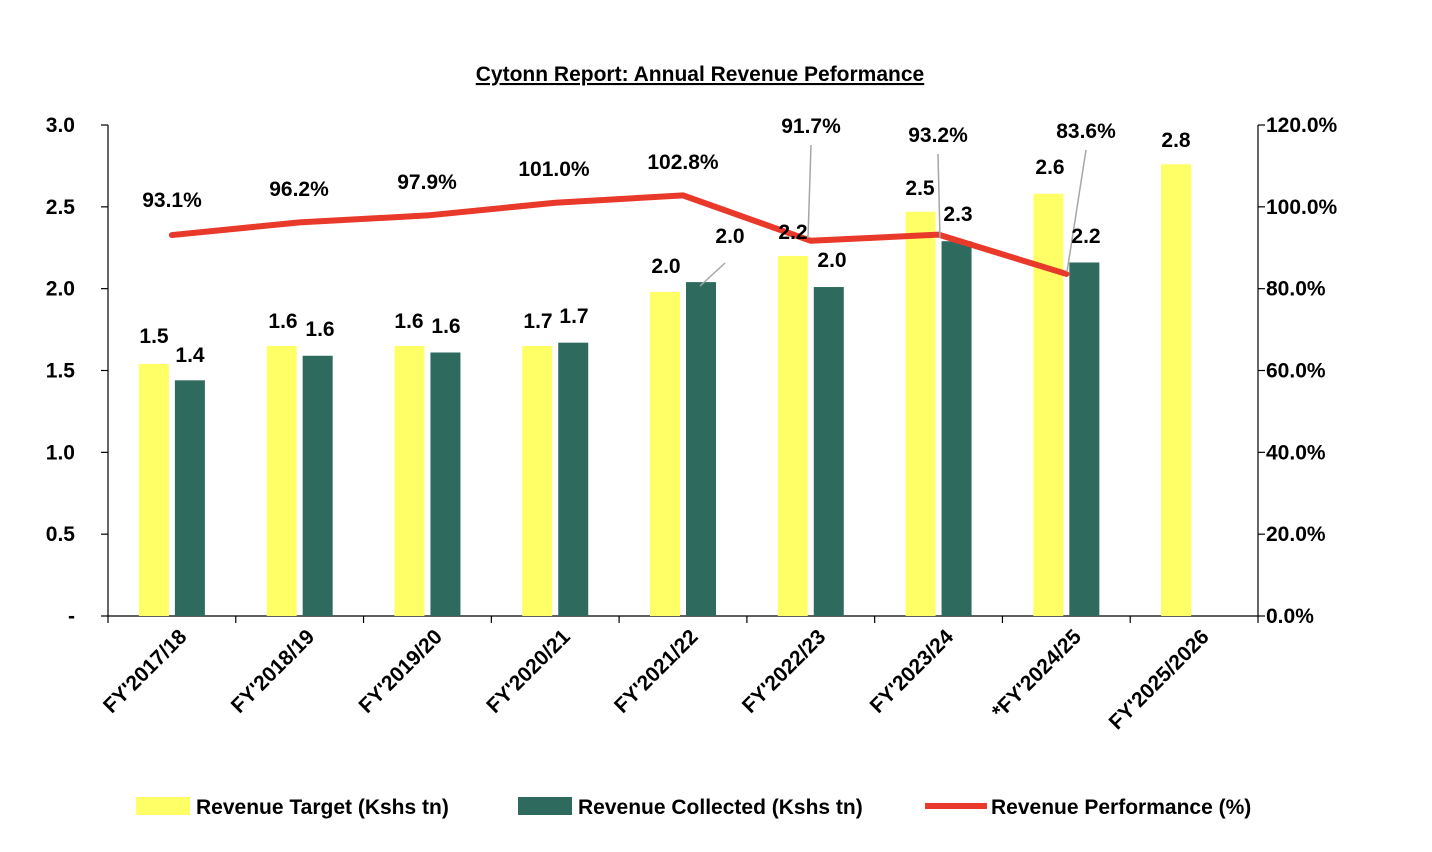 The height and width of the screenshot is (852, 1432). I want to click on label-performance: 97.9%, so click(427, 182).